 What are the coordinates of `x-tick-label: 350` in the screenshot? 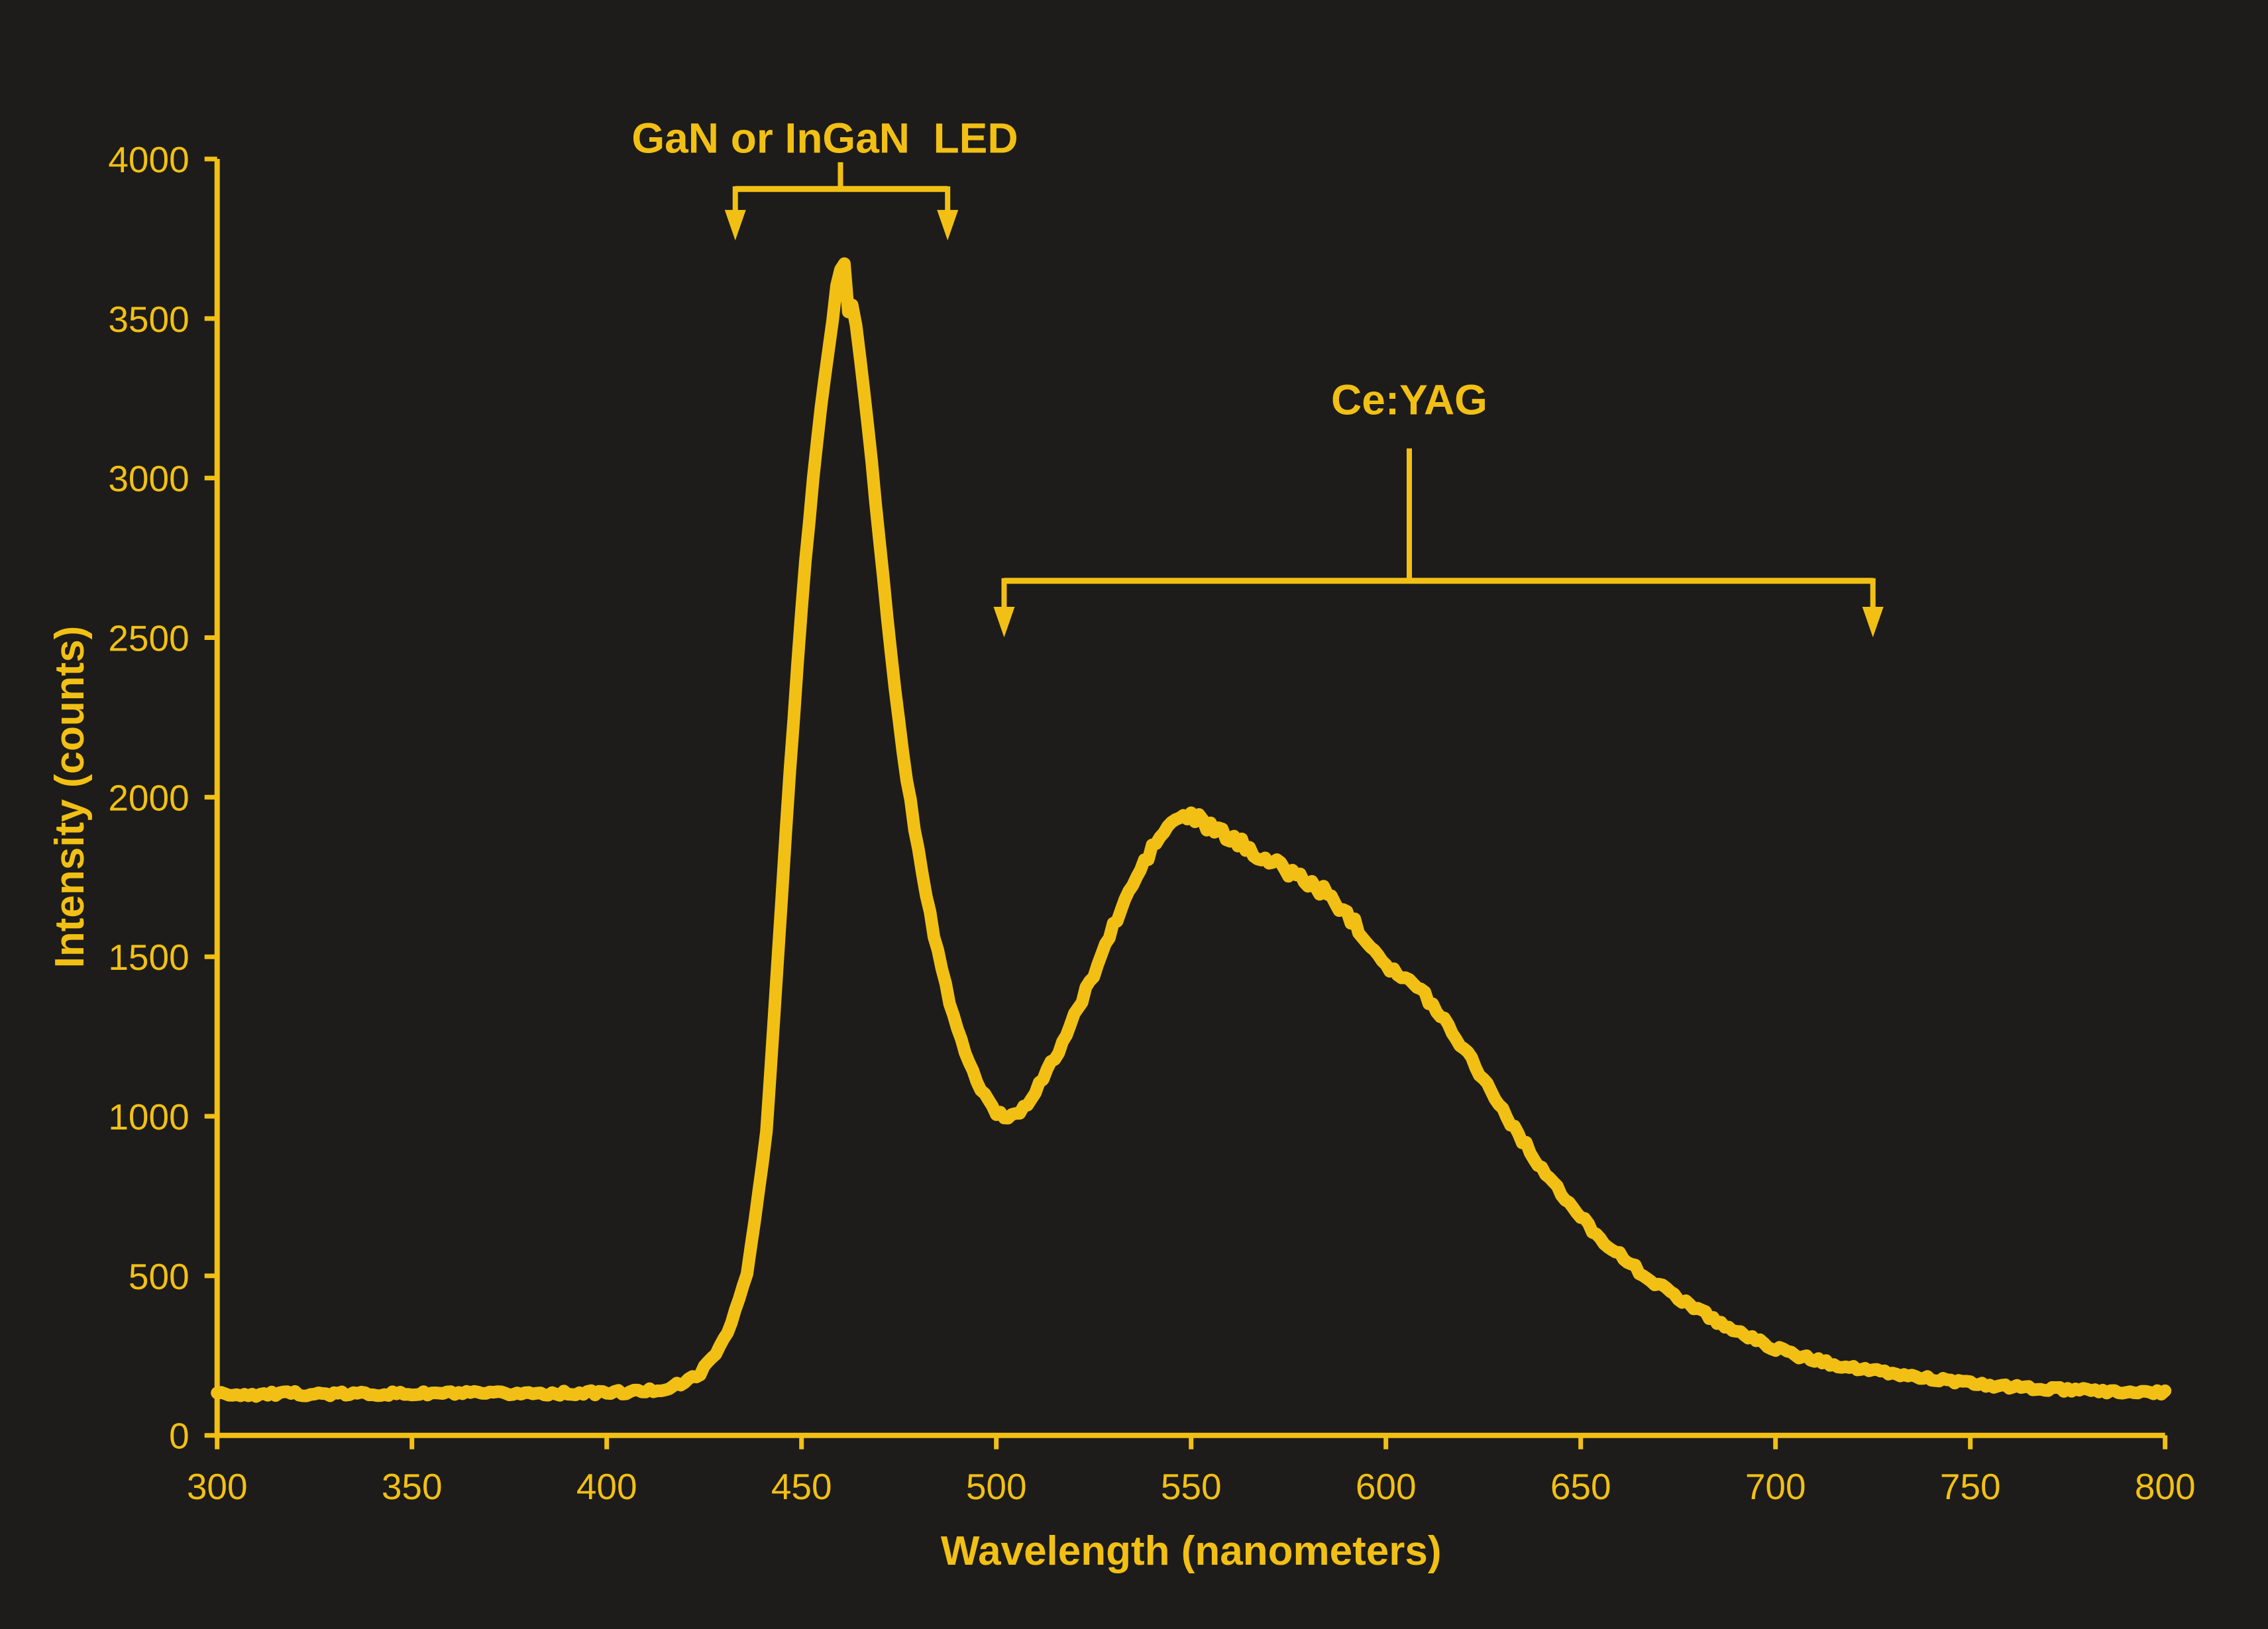 It's located at (412, 1487).